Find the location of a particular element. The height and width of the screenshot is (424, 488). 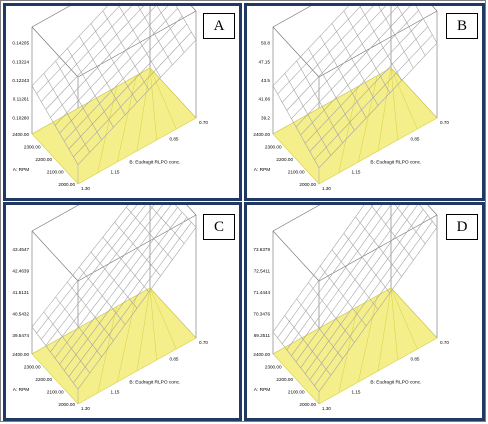

z-tick-label: 0.13224 is located at coordinates (20, 61).